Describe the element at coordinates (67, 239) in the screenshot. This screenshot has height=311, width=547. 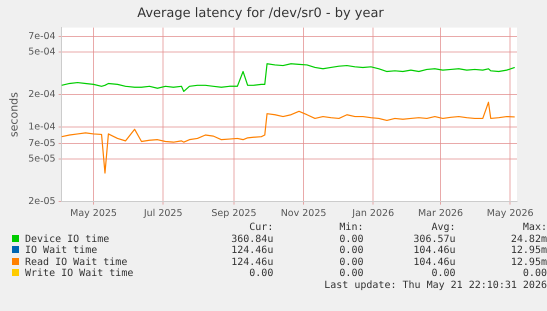
I see `legend-label: Device IO time` at that location.